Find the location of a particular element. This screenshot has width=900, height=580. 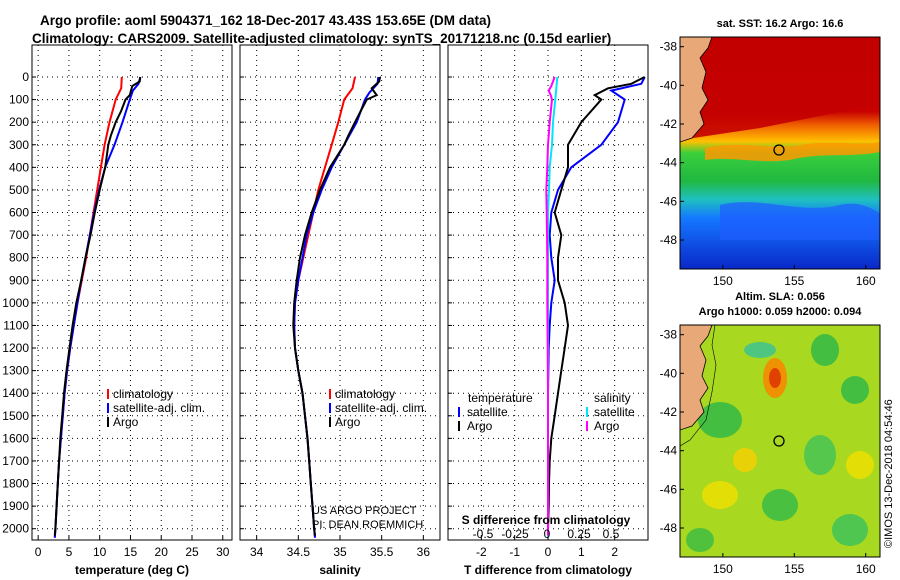

x-tick-label: 30 is located at coordinates (223, 552).